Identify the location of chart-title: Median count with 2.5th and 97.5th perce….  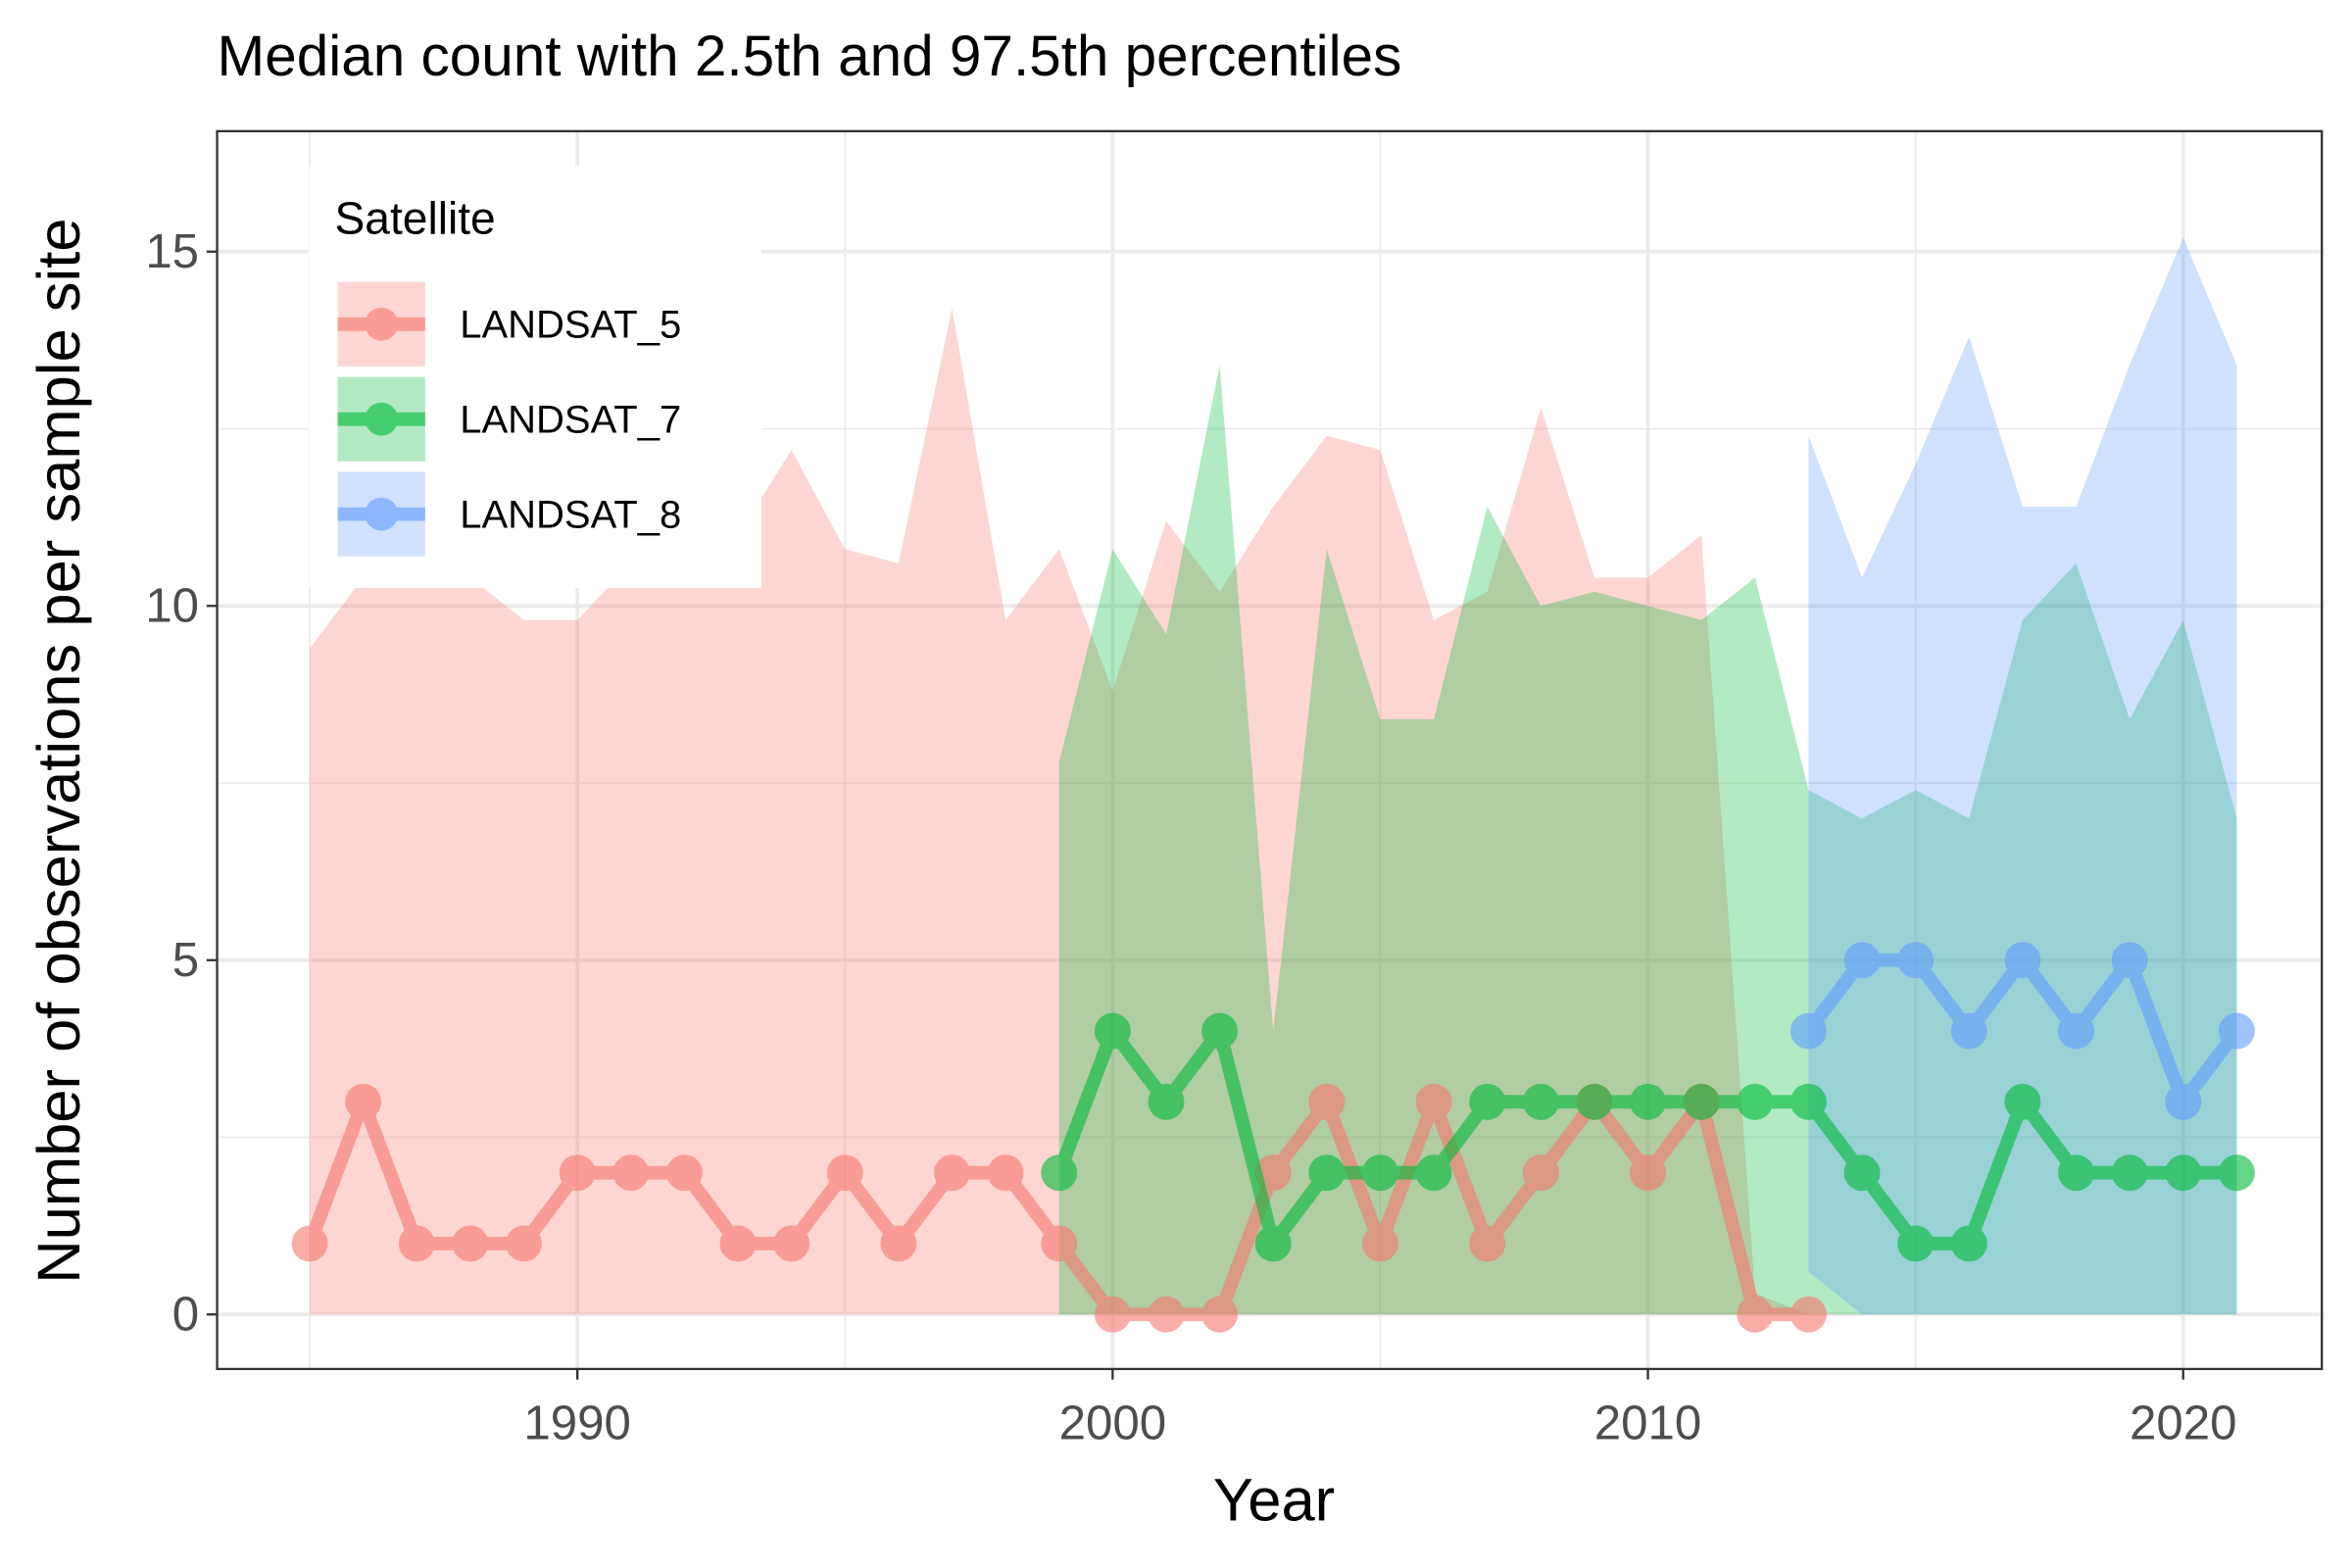
(810, 56).